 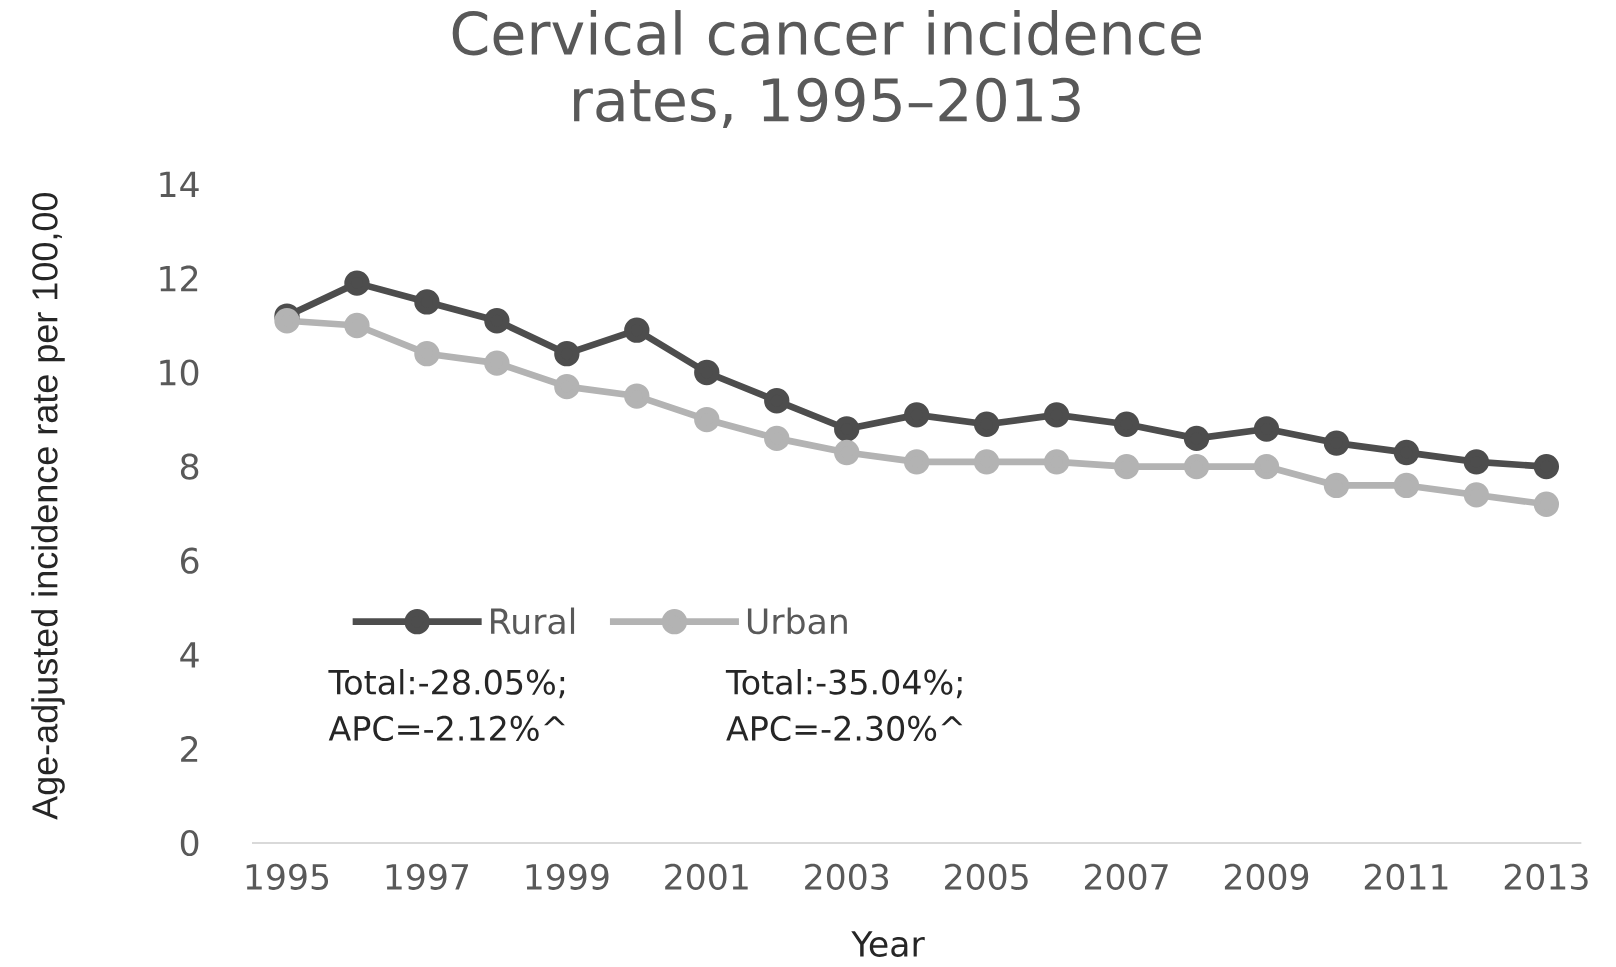 What do you see at coordinates (48, 506) in the screenshot?
I see `y-axis-title: Age-adjusted incidence rate per 100,00` at bounding box center [48, 506].